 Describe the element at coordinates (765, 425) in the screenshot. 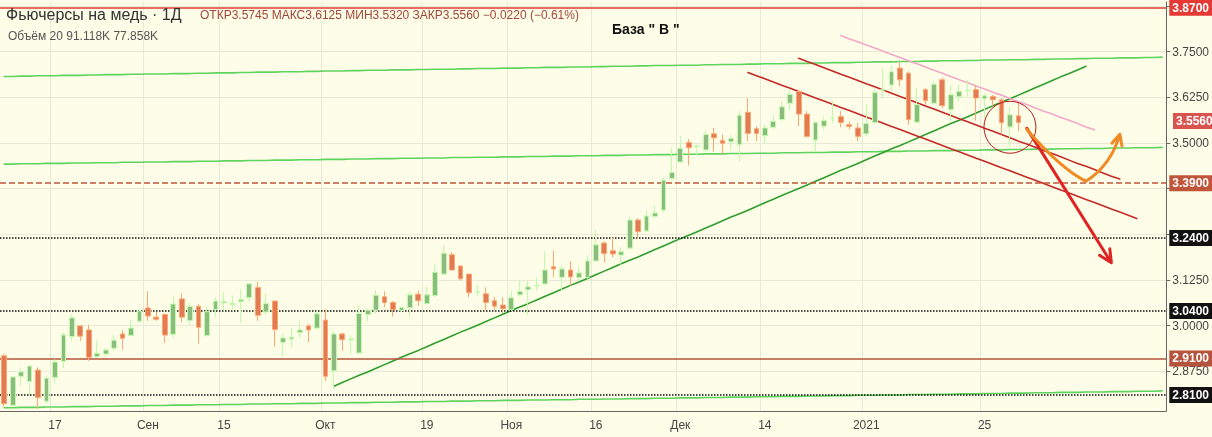

I see `x-tick-label: 14` at that location.